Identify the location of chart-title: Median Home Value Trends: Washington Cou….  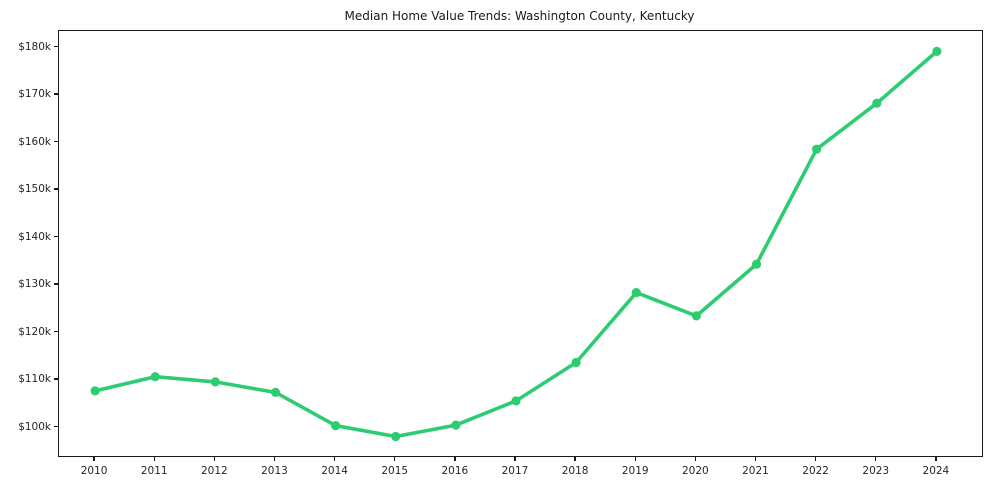
(519, 16).